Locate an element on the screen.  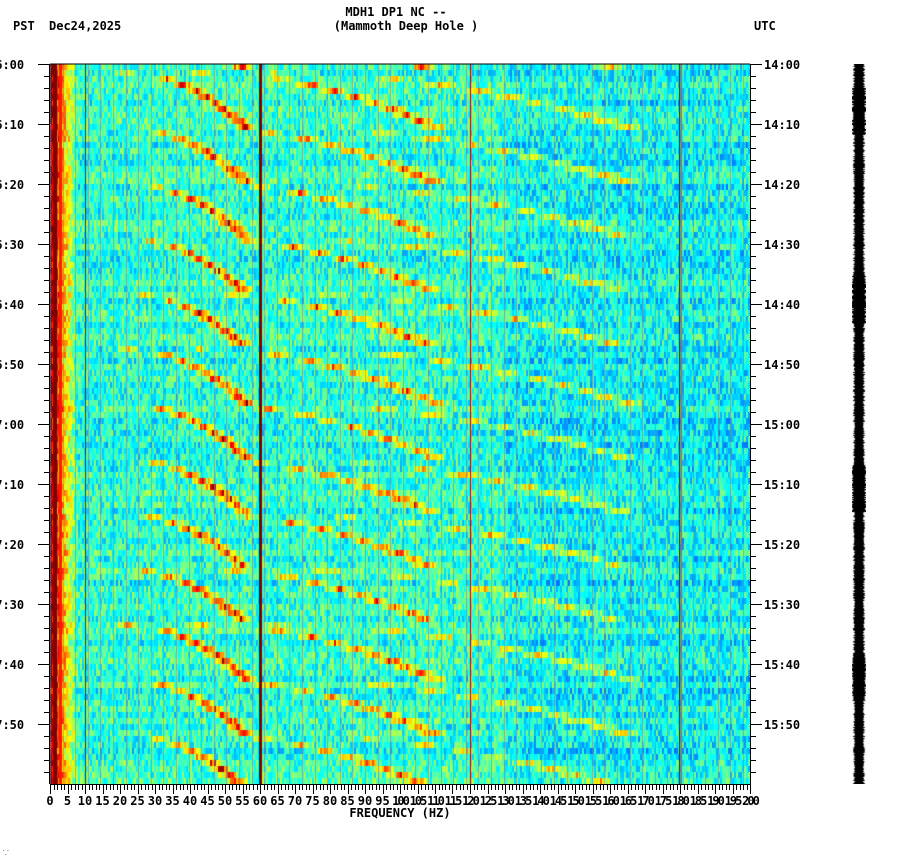
x-tick-label: 90 is located at coordinates (365, 801).